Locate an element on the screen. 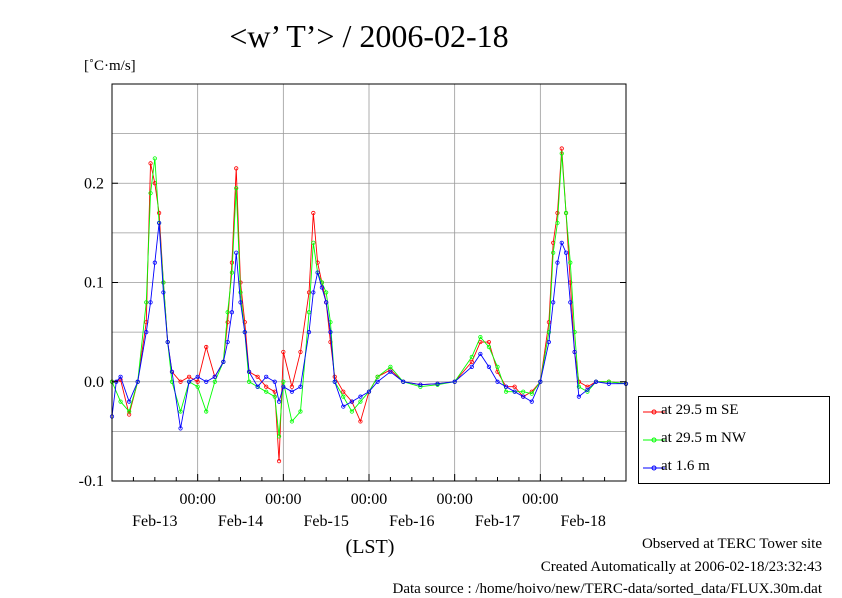  x-tick-date-label: Feb-17 is located at coordinates (497, 521).